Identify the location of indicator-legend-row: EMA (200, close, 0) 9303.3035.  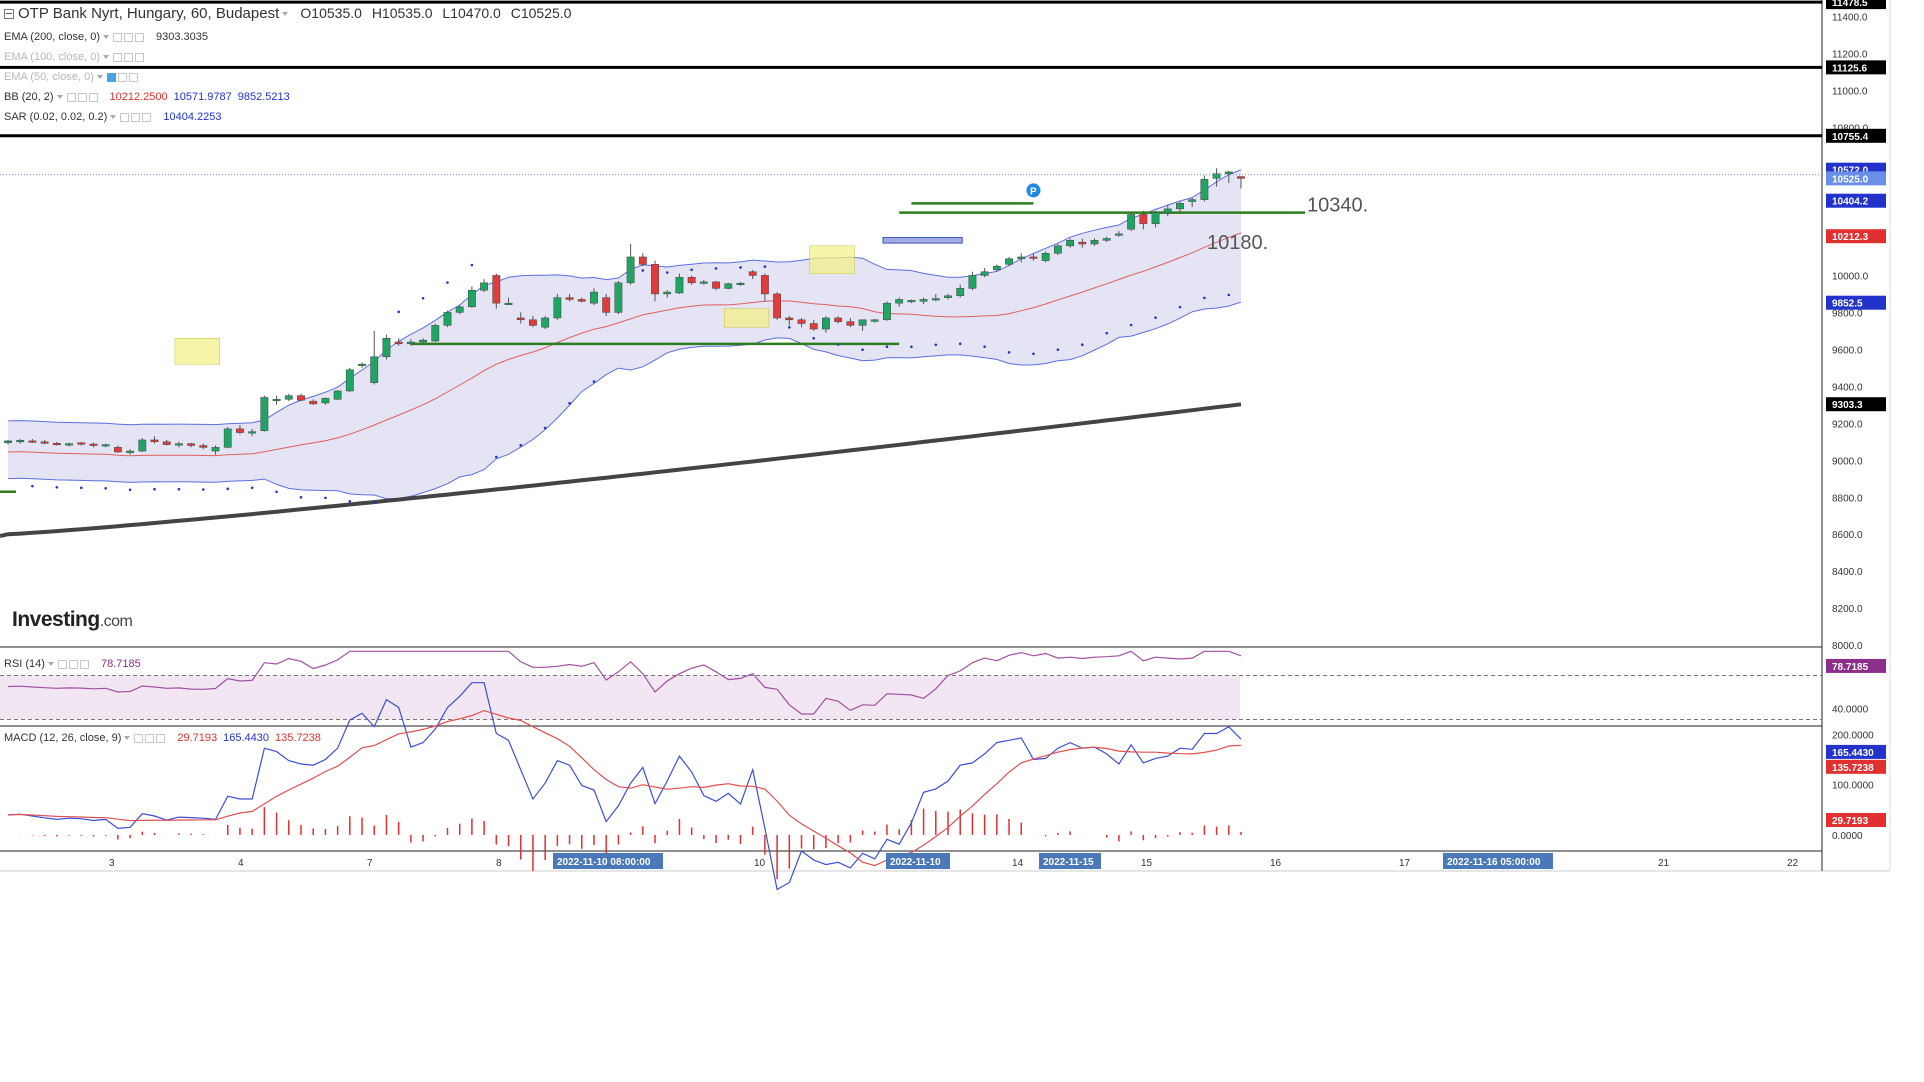
(106, 37).